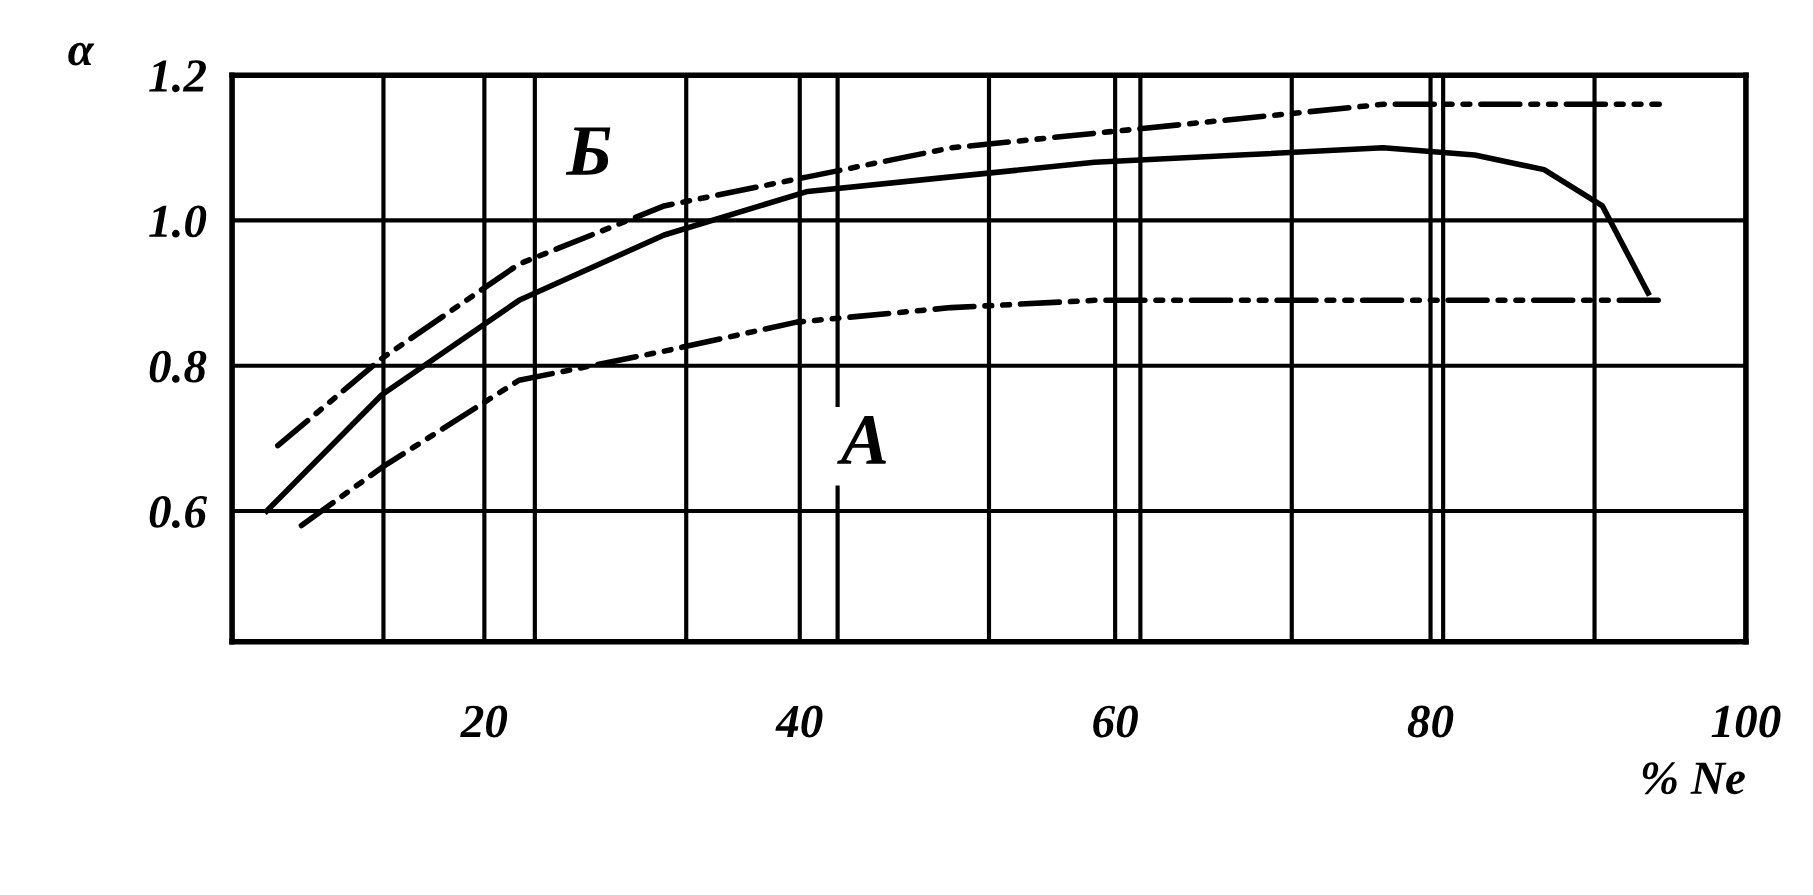 This screenshot has width=1813, height=895. Describe the element at coordinates (588, 151) in the screenshot. I see `annotation: Б` at that location.